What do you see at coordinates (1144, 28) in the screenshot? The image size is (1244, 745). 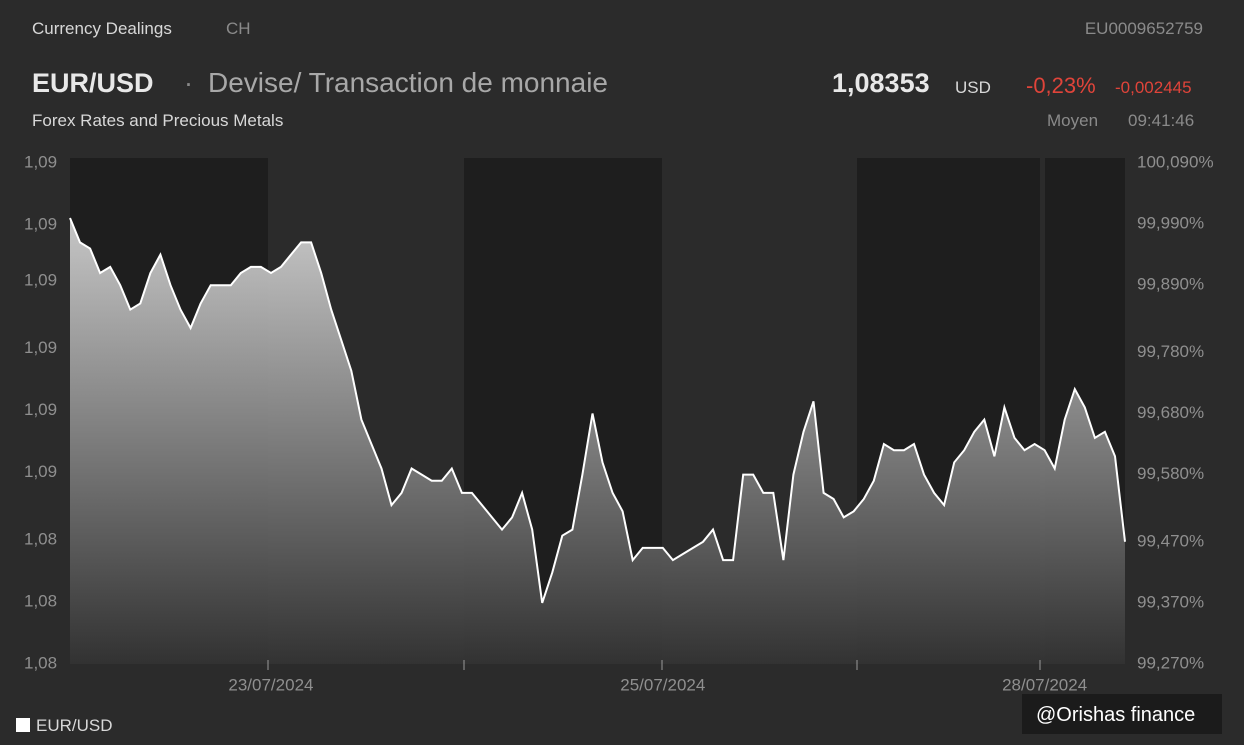 I see `isin: EU0009652759` at bounding box center [1144, 28].